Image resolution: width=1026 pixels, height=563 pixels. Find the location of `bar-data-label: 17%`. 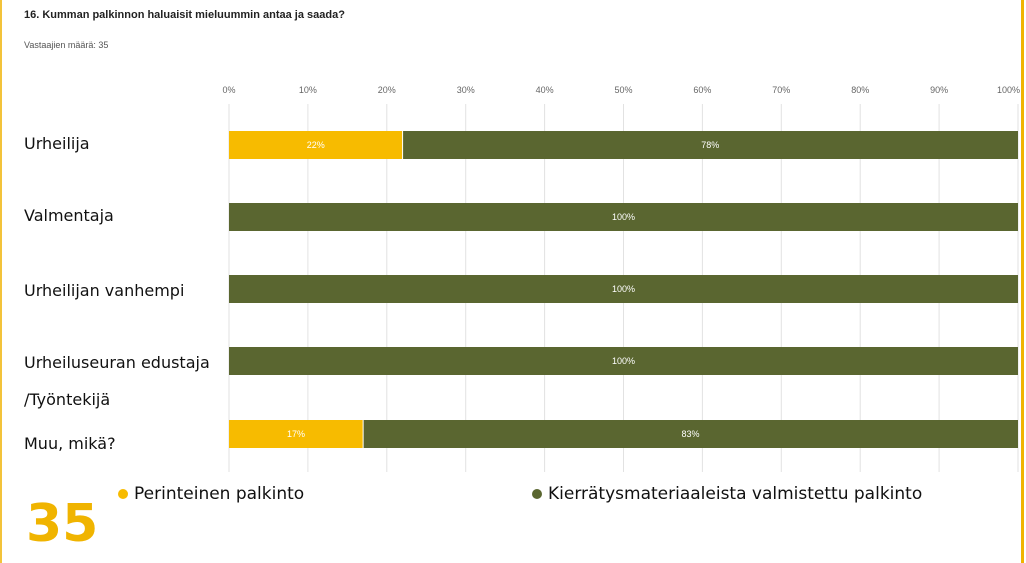

bar-data-label: 17% is located at coordinates (296, 434).